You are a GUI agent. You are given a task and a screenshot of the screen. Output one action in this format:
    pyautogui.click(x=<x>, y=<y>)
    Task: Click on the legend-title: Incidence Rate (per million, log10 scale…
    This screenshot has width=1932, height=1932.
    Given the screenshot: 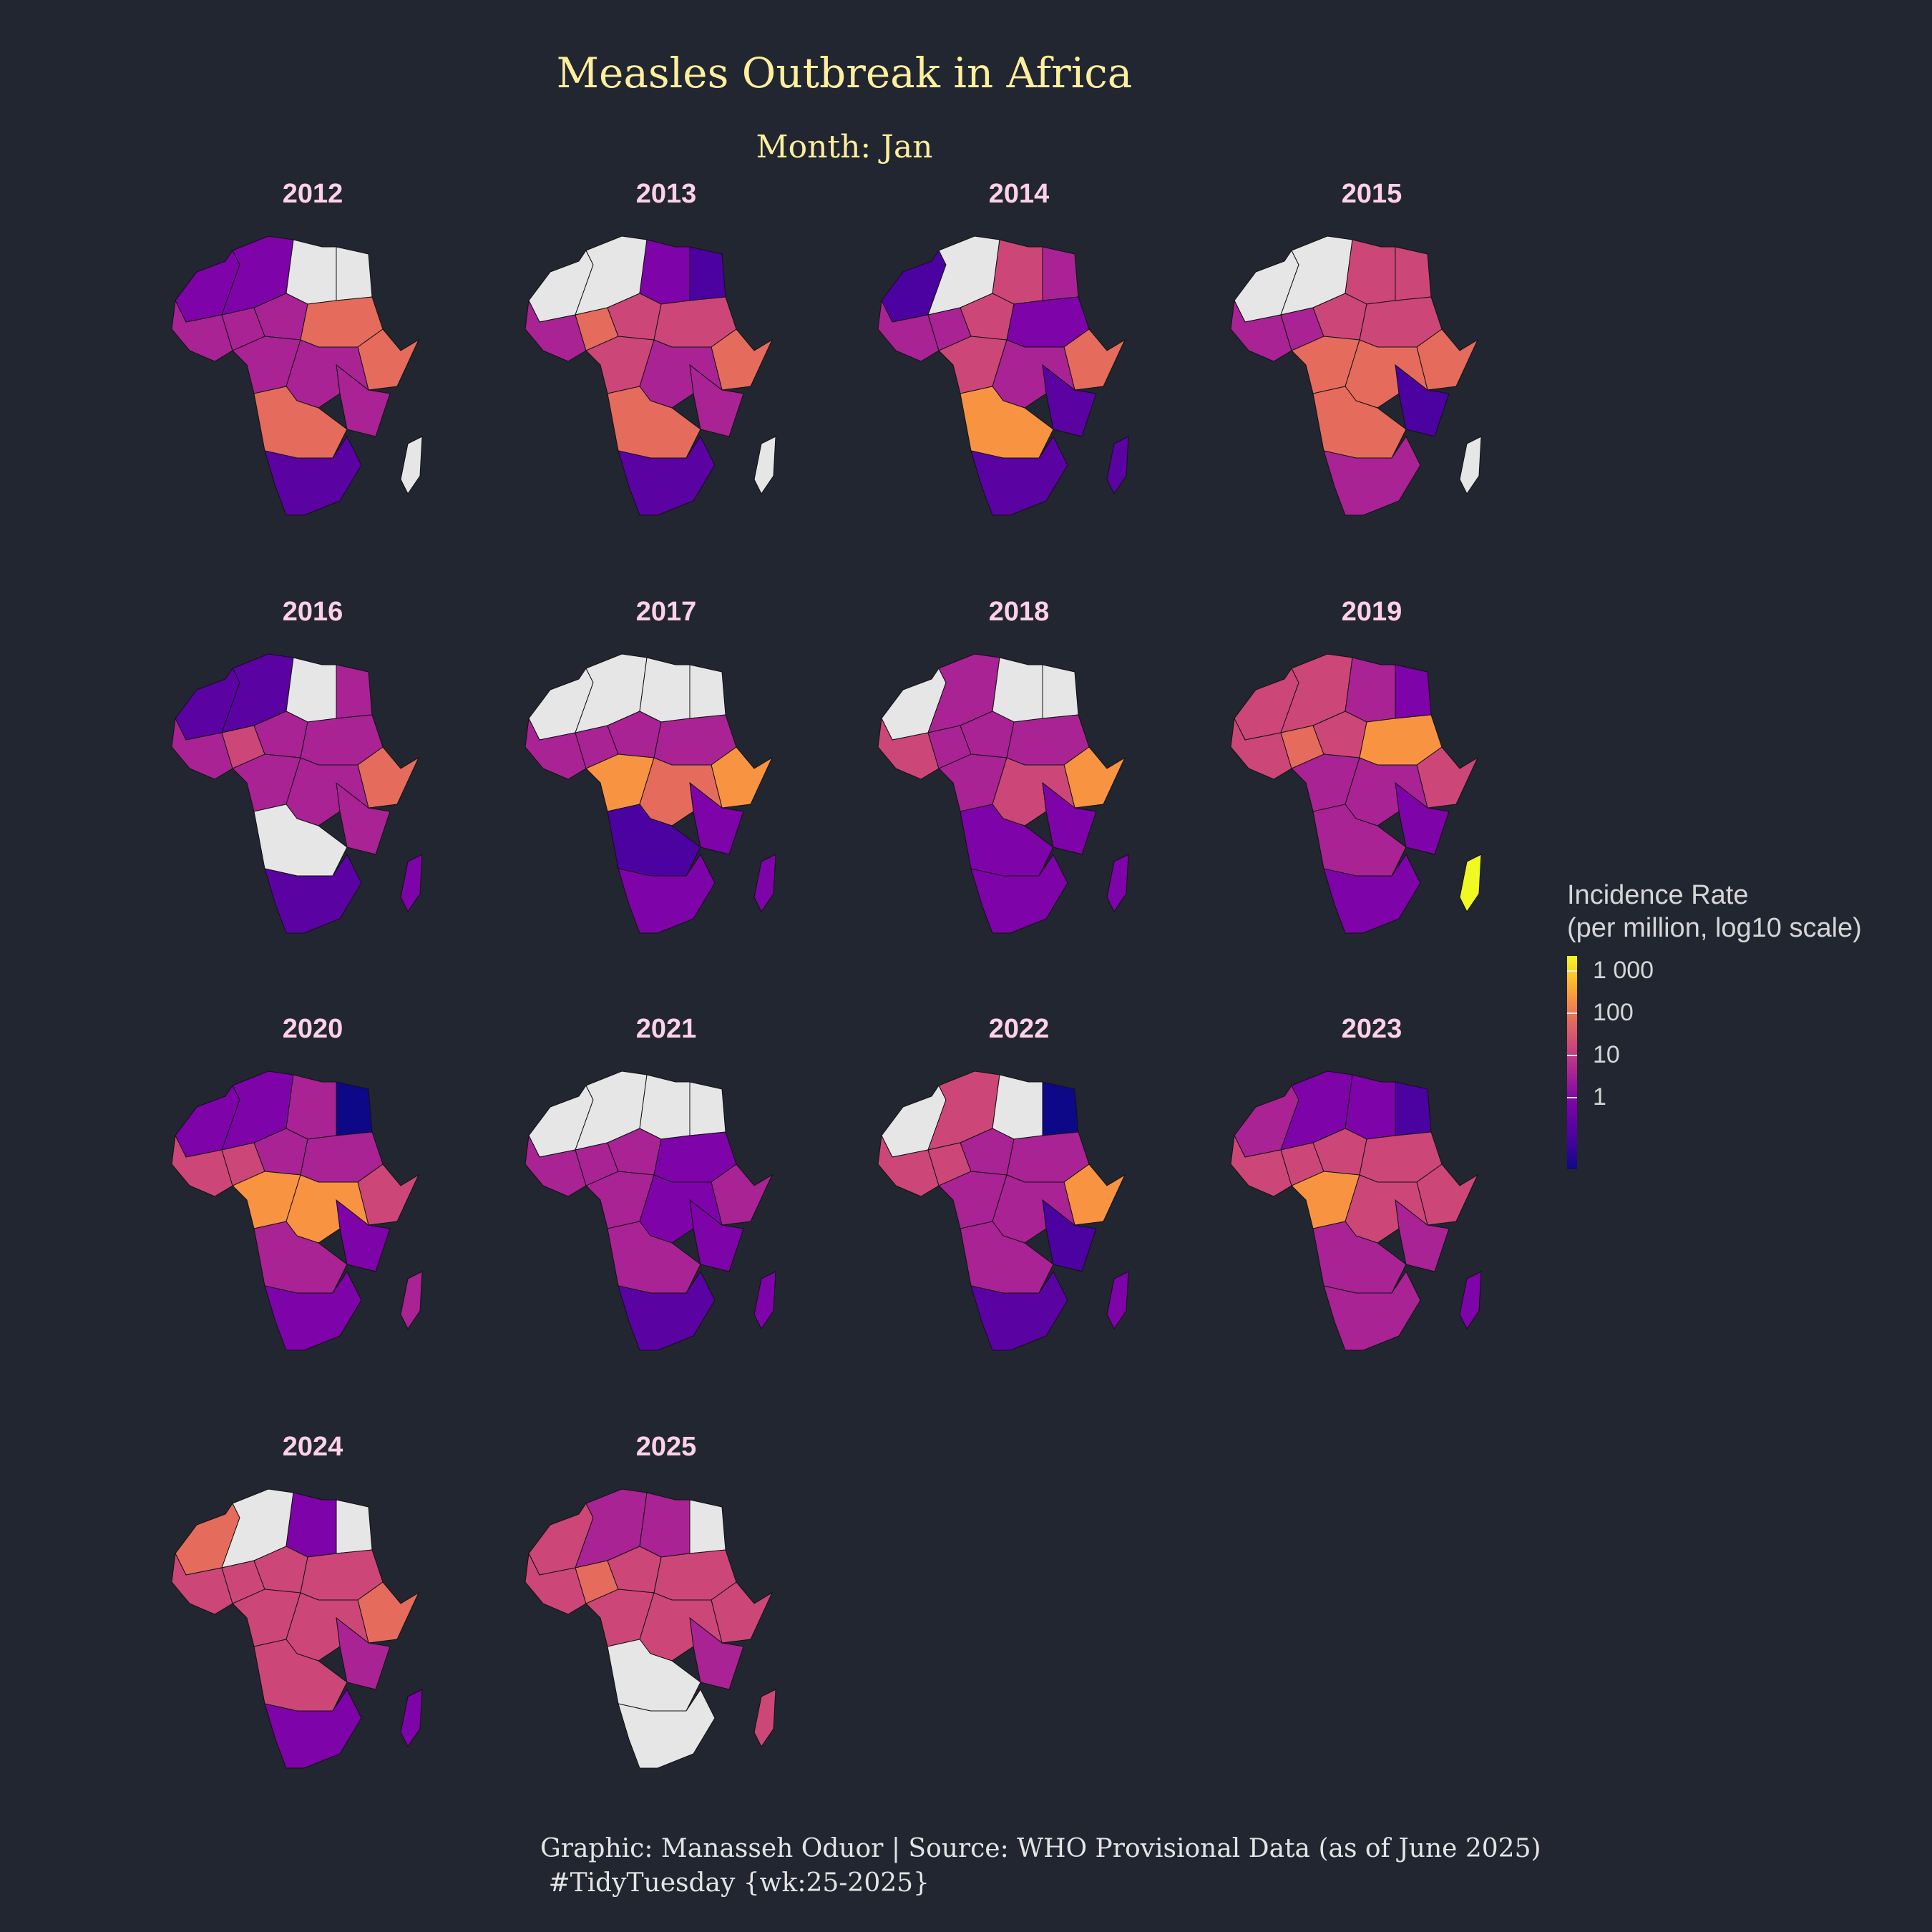 What is the action you would take?
    pyautogui.click(x=1714, y=912)
    